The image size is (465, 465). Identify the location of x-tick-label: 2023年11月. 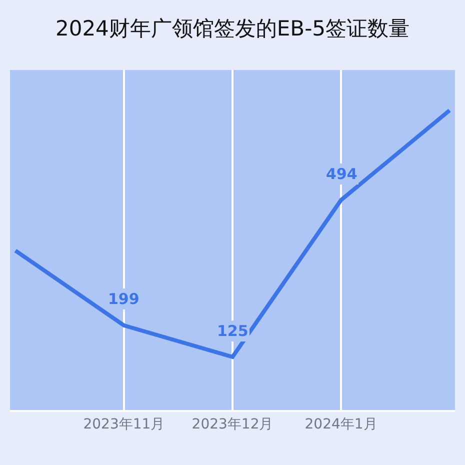
(124, 424).